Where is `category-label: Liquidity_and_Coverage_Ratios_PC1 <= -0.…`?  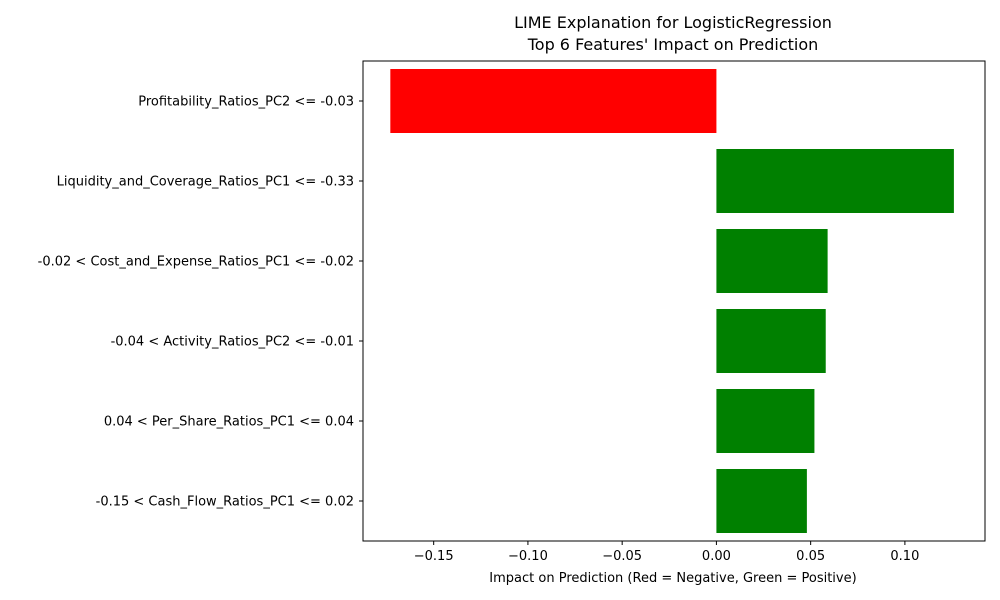 category-label: Liquidity_and_Coverage_Ratios_PC1 <= -0.… is located at coordinates (205, 182).